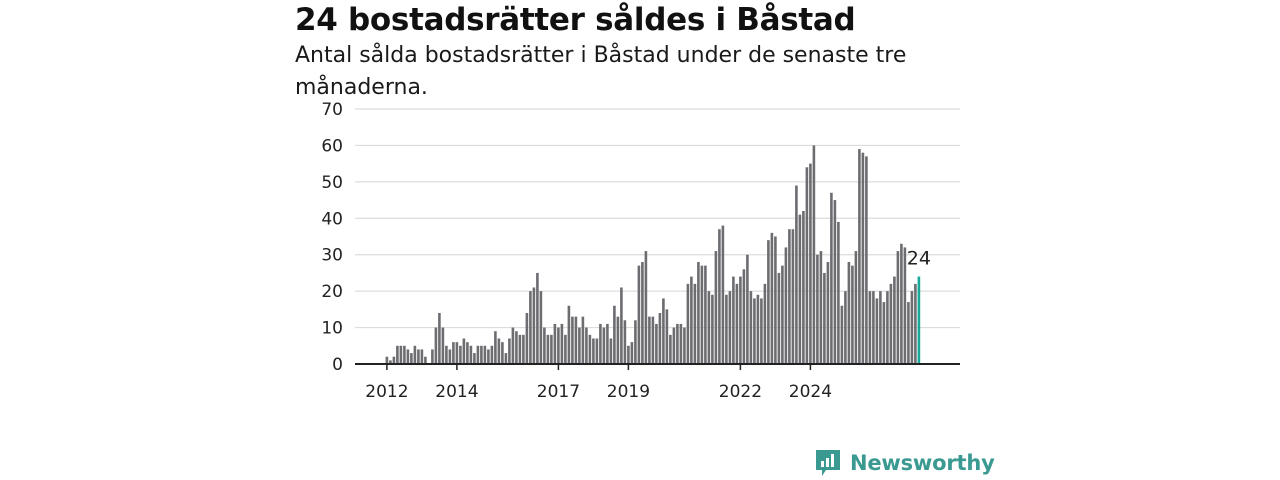 Image resolution: width=1280 pixels, height=480 pixels. What do you see at coordinates (332, 292) in the screenshot?
I see `y-tick-label: 20` at bounding box center [332, 292].